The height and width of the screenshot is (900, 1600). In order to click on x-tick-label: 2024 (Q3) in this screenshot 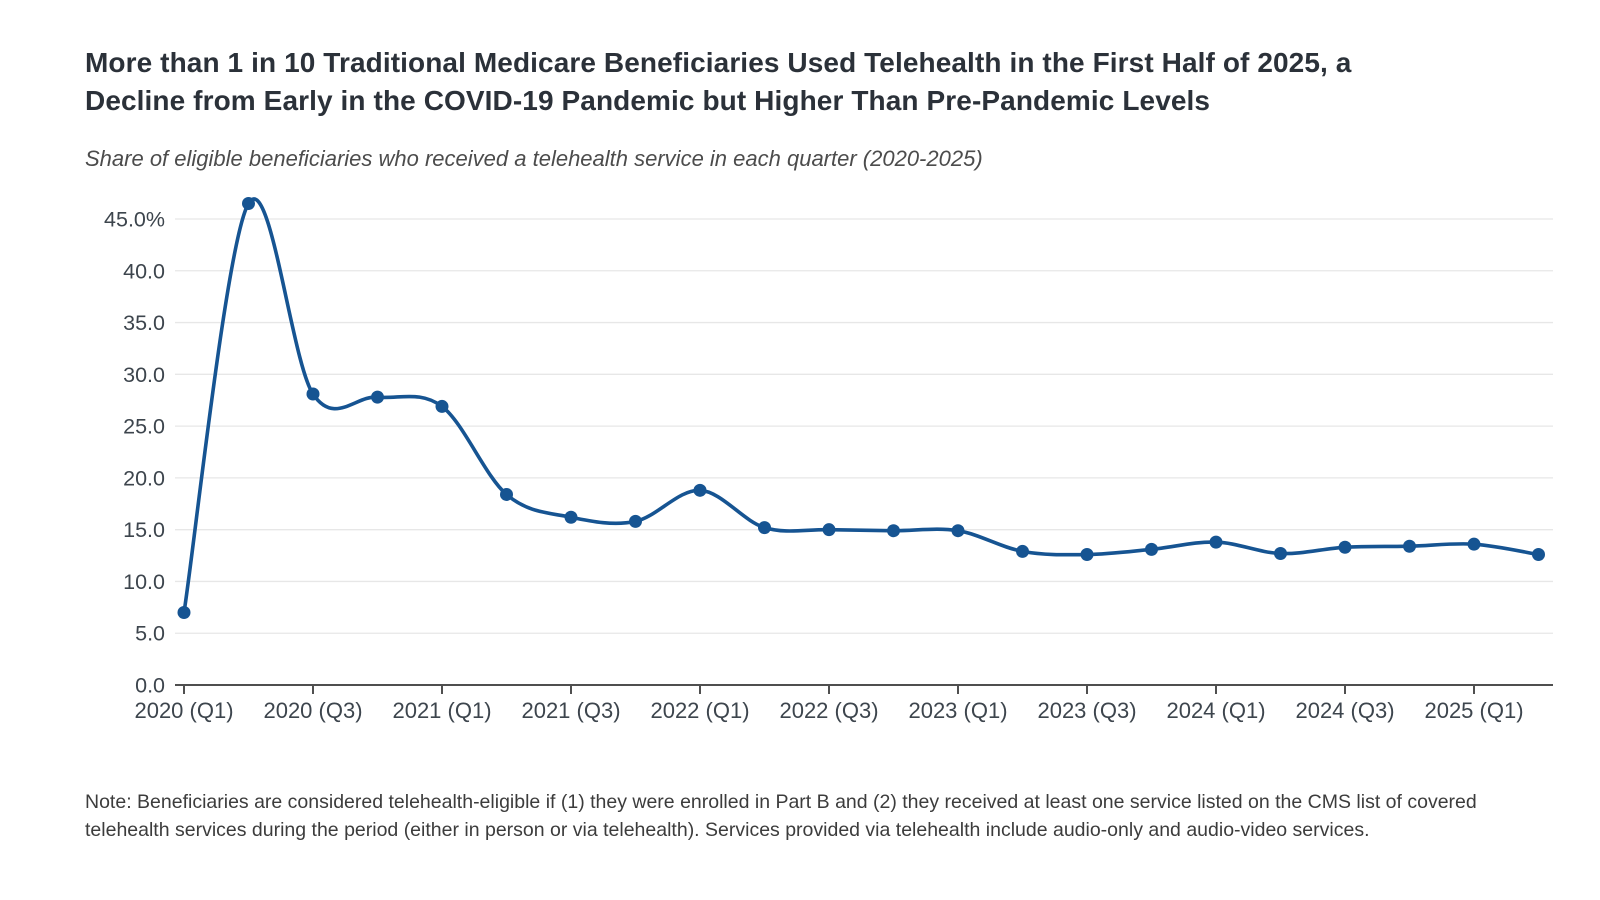, I will do `click(1344, 710)`.